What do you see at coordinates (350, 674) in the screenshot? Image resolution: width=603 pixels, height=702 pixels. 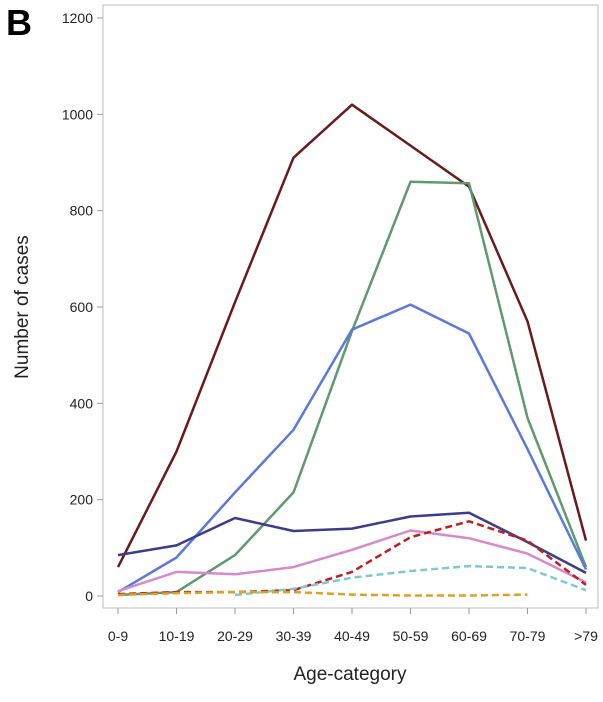 I see `x-axis-title: Age-category` at bounding box center [350, 674].